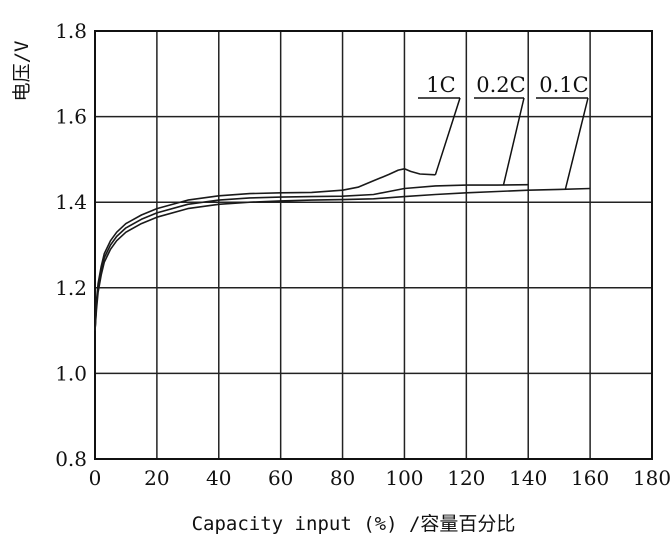 Image resolution: width=670 pixels, height=541 pixels. Describe the element at coordinates (354, 524) in the screenshot. I see `x-axis-title: Capacity input (%) /容量百分比` at that location.